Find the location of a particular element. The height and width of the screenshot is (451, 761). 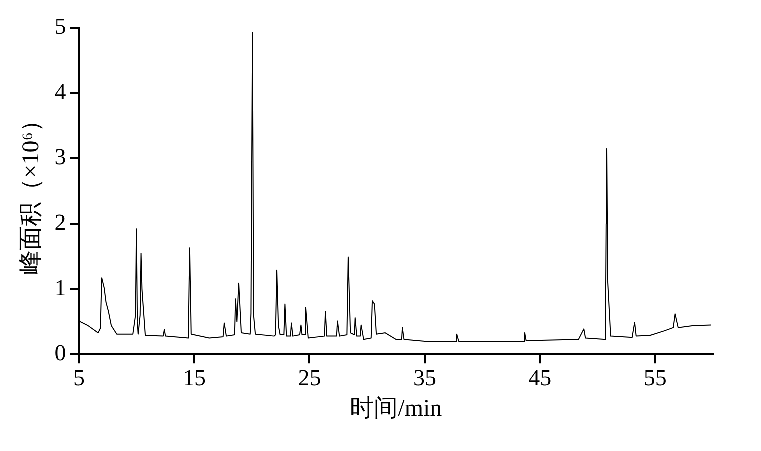

y-axis-title: 峰面积（×10⁶） is located at coordinates (31, 191).